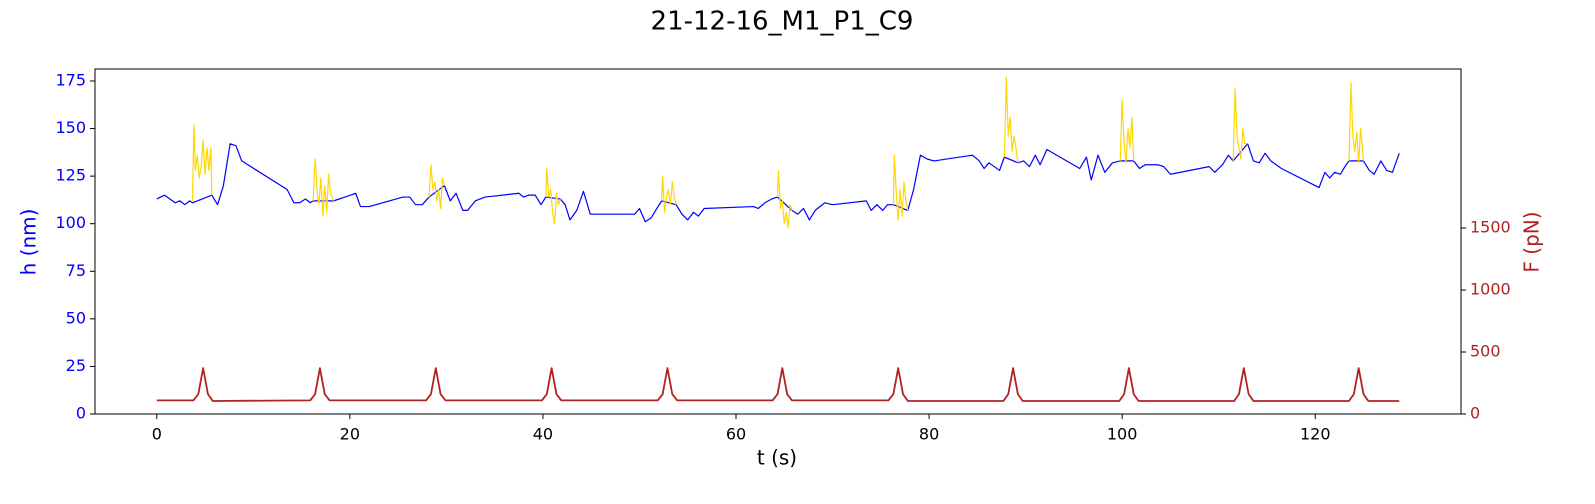 This screenshot has height=504, width=1595. What do you see at coordinates (1475, 413) in the screenshot?
I see `y2-tick-label: 0` at bounding box center [1475, 413].